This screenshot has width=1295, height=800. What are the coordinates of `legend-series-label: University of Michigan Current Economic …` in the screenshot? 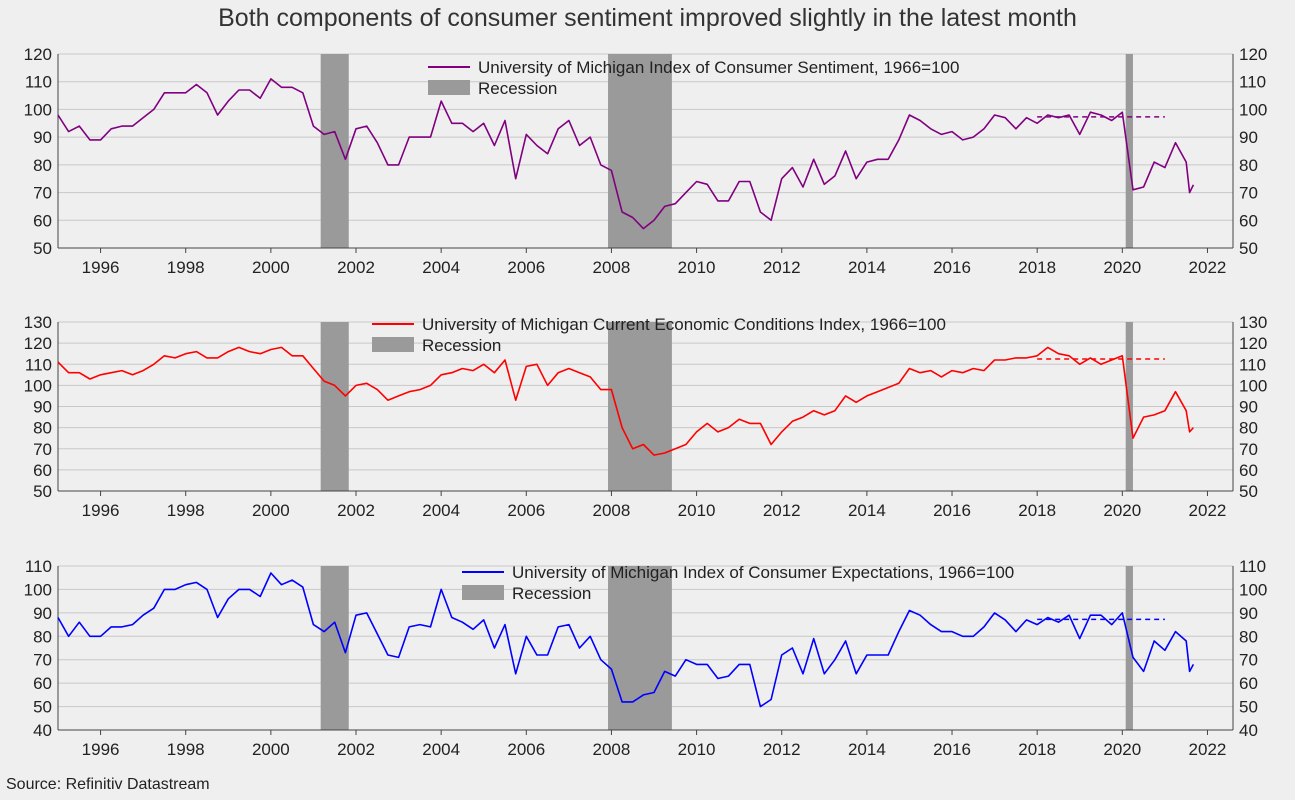 It's located at (684, 324).